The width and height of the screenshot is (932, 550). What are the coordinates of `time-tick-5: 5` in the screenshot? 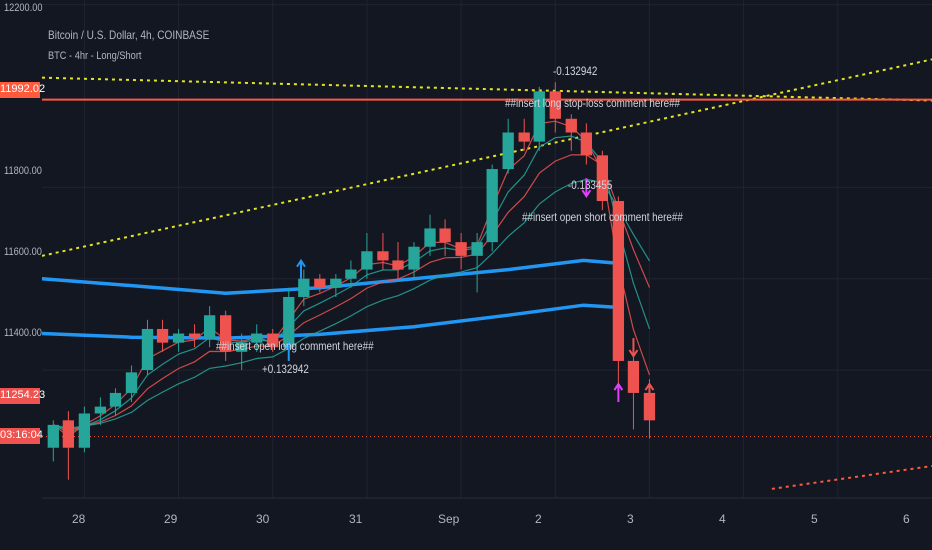 It's located at (814, 519).